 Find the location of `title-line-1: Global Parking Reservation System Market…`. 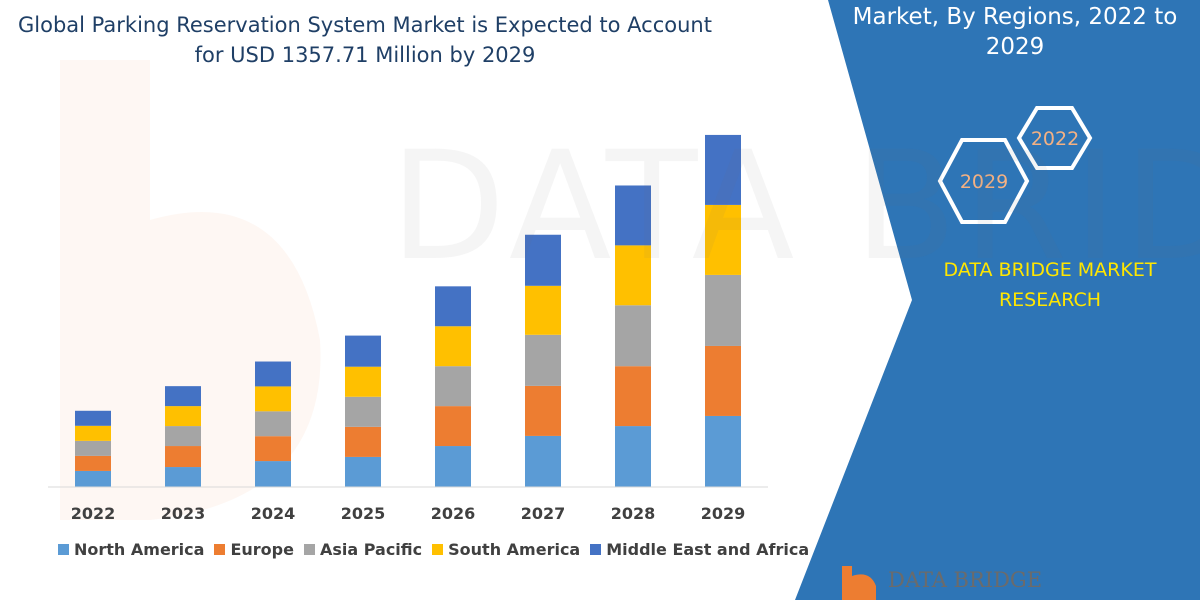

title-line-1: Global Parking Reservation System Market… is located at coordinates (365, 25).